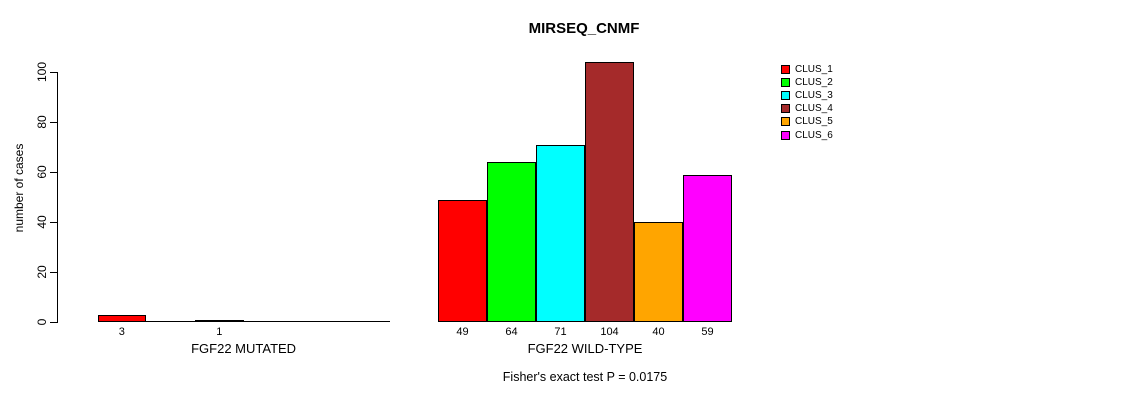 The width and height of the screenshot is (1140, 400). I want to click on bar-value-label: 1, so click(219, 332).